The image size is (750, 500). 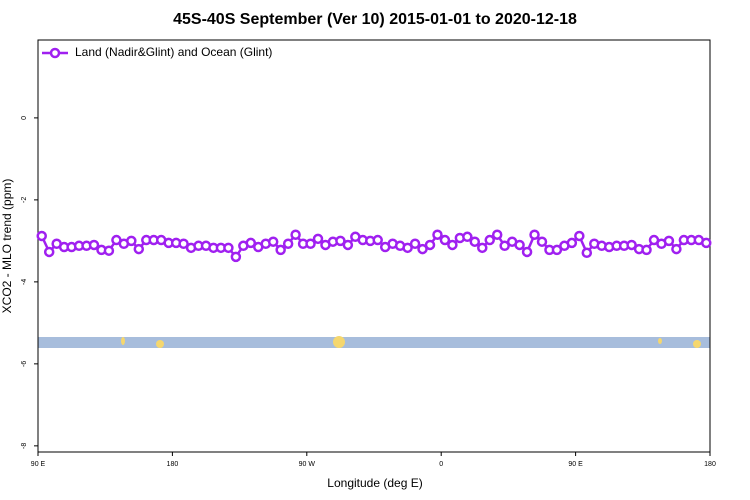 I want to click on ocean-band, so click(x=374, y=342).